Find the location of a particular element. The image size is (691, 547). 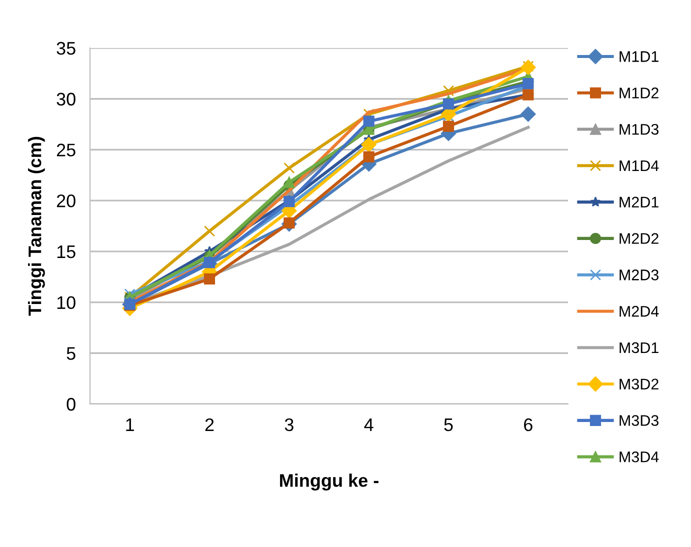

y-tick-label: 30 is located at coordinates (66, 99).